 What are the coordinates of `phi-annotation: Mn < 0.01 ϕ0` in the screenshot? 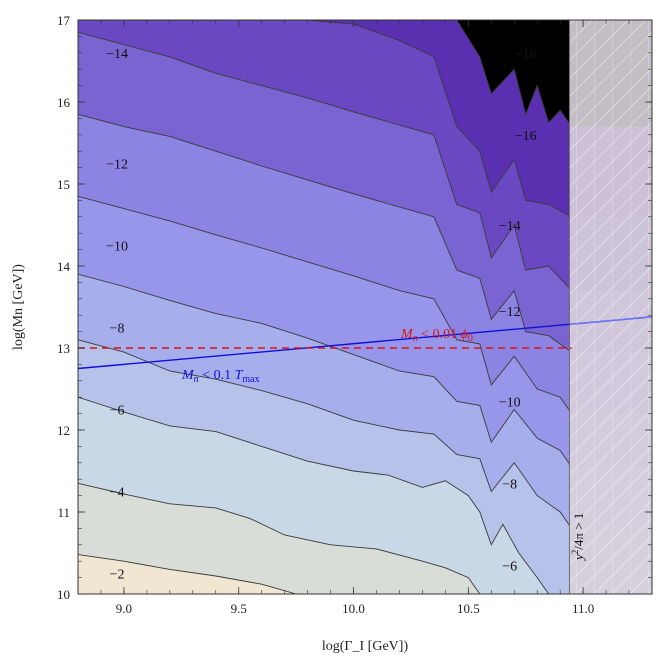 It's located at (436, 335).